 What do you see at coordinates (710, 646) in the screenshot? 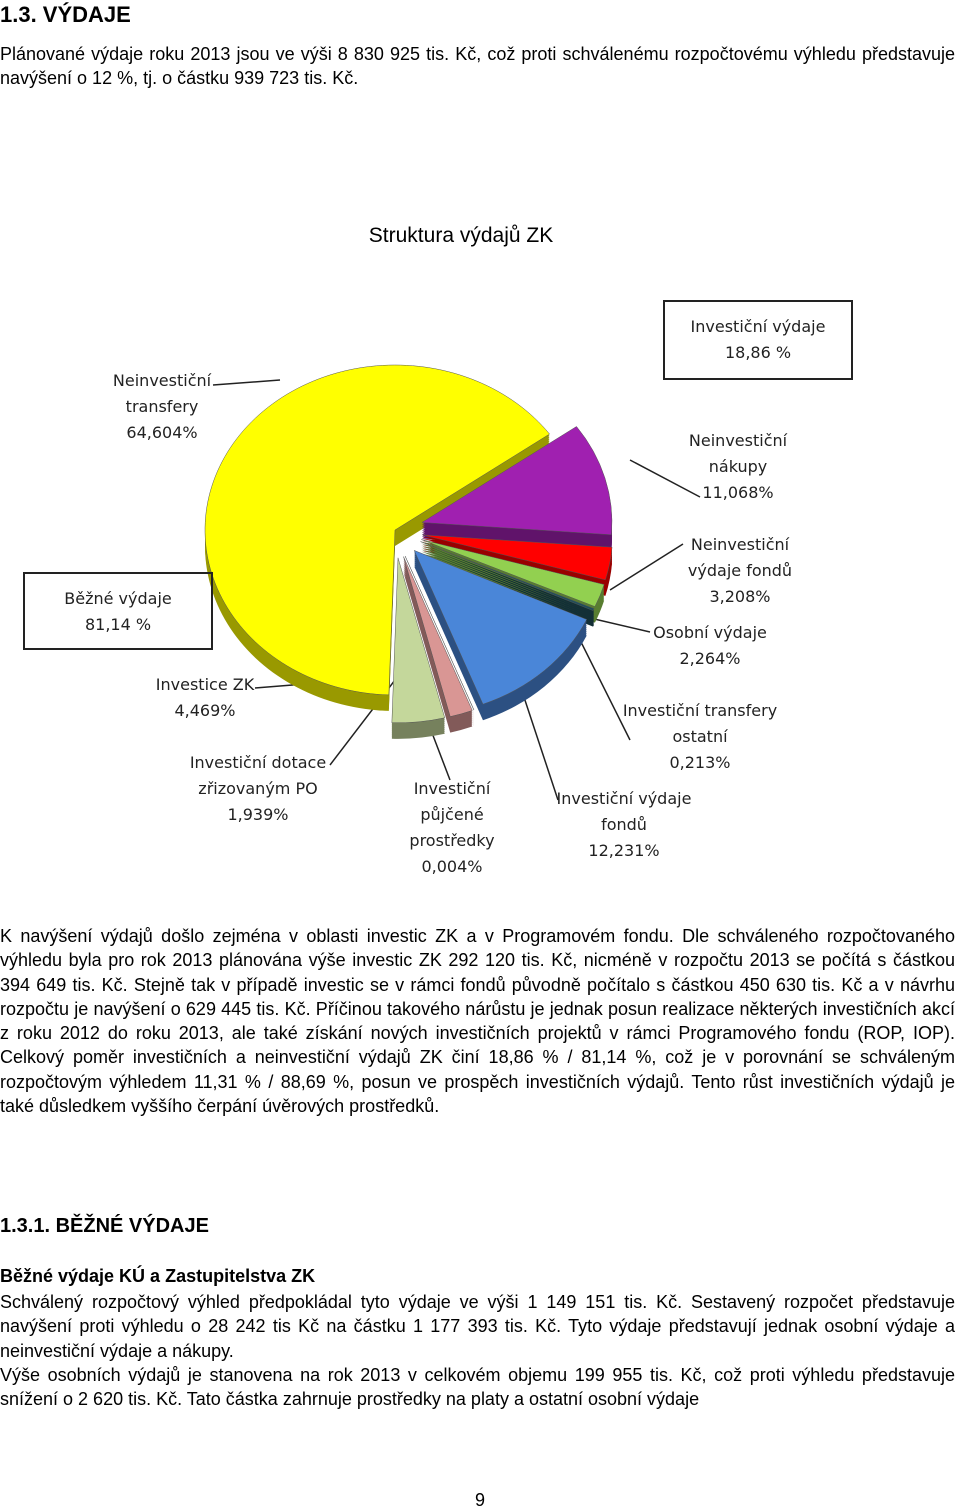
I see `slice-label: Osobní výdaje 2,264%` at bounding box center [710, 646].